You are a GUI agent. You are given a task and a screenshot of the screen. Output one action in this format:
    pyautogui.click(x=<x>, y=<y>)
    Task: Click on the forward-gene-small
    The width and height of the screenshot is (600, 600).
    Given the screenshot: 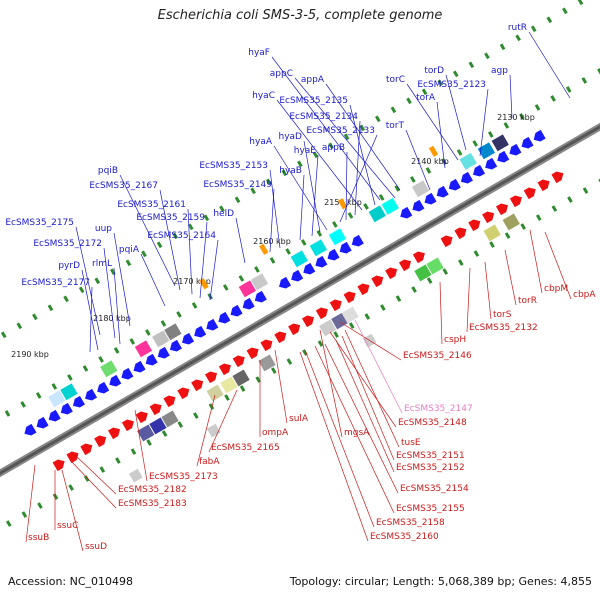 What is the action you would take?
    pyautogui.click(x=342, y=204)
    